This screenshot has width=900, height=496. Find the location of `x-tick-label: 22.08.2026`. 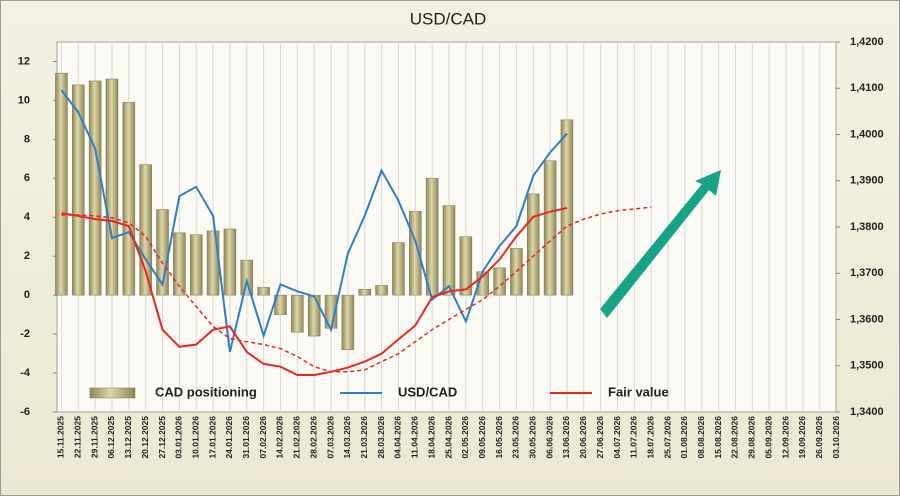

x-tick-label: 22.08.2026 is located at coordinates (735, 437).